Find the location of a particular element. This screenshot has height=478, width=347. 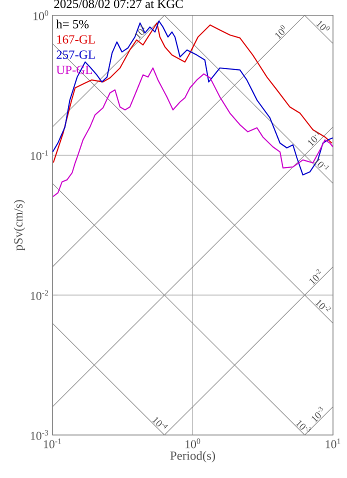

x-tick-label: 10$^{0}$ is located at coordinates (193, 443).